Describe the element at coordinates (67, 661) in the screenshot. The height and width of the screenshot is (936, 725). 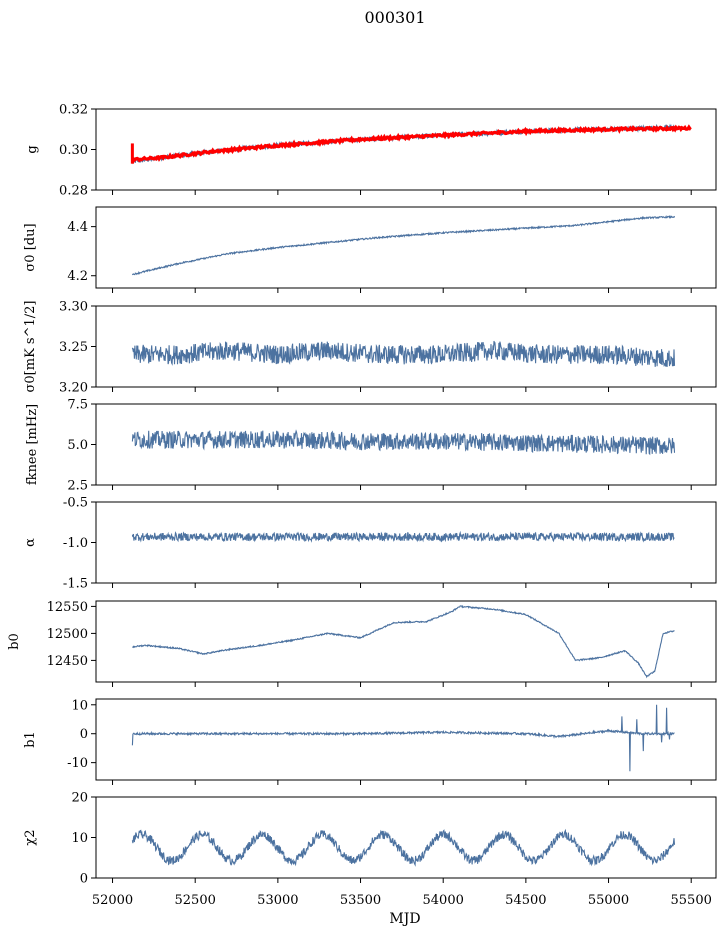
I see `ytick-label-panel-6: 12450` at that location.